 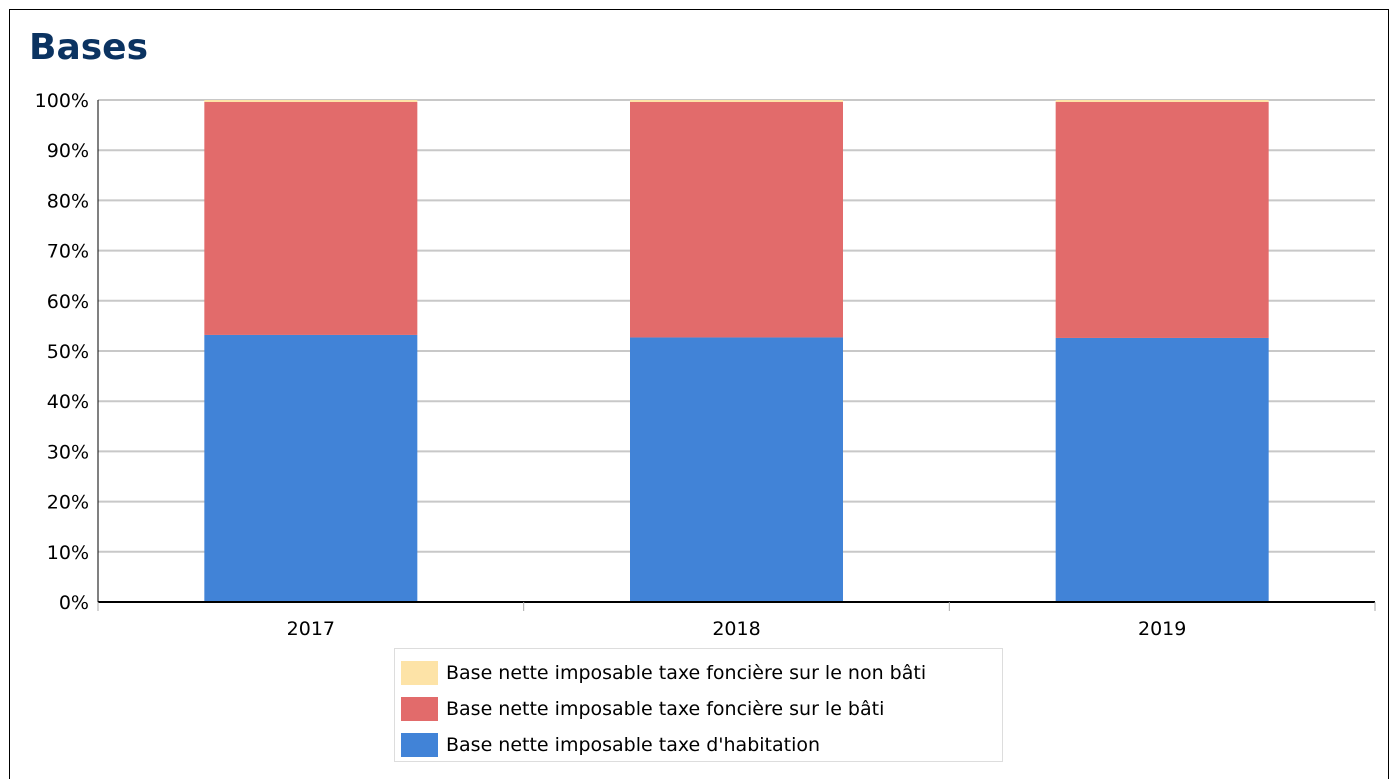 What do you see at coordinates (68, 402) in the screenshot?
I see `y-tick-label: 40%` at bounding box center [68, 402].